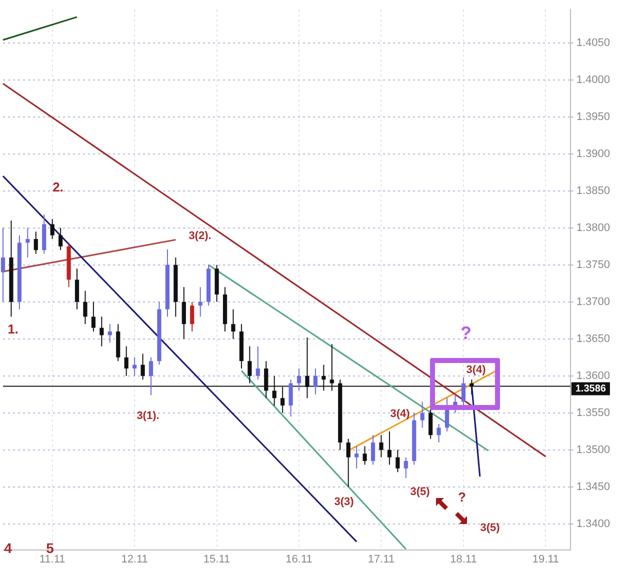 The image size is (617, 569). What do you see at coordinates (593, 412) in the screenshot?
I see `y-tick-label: 1.3550` at bounding box center [593, 412].